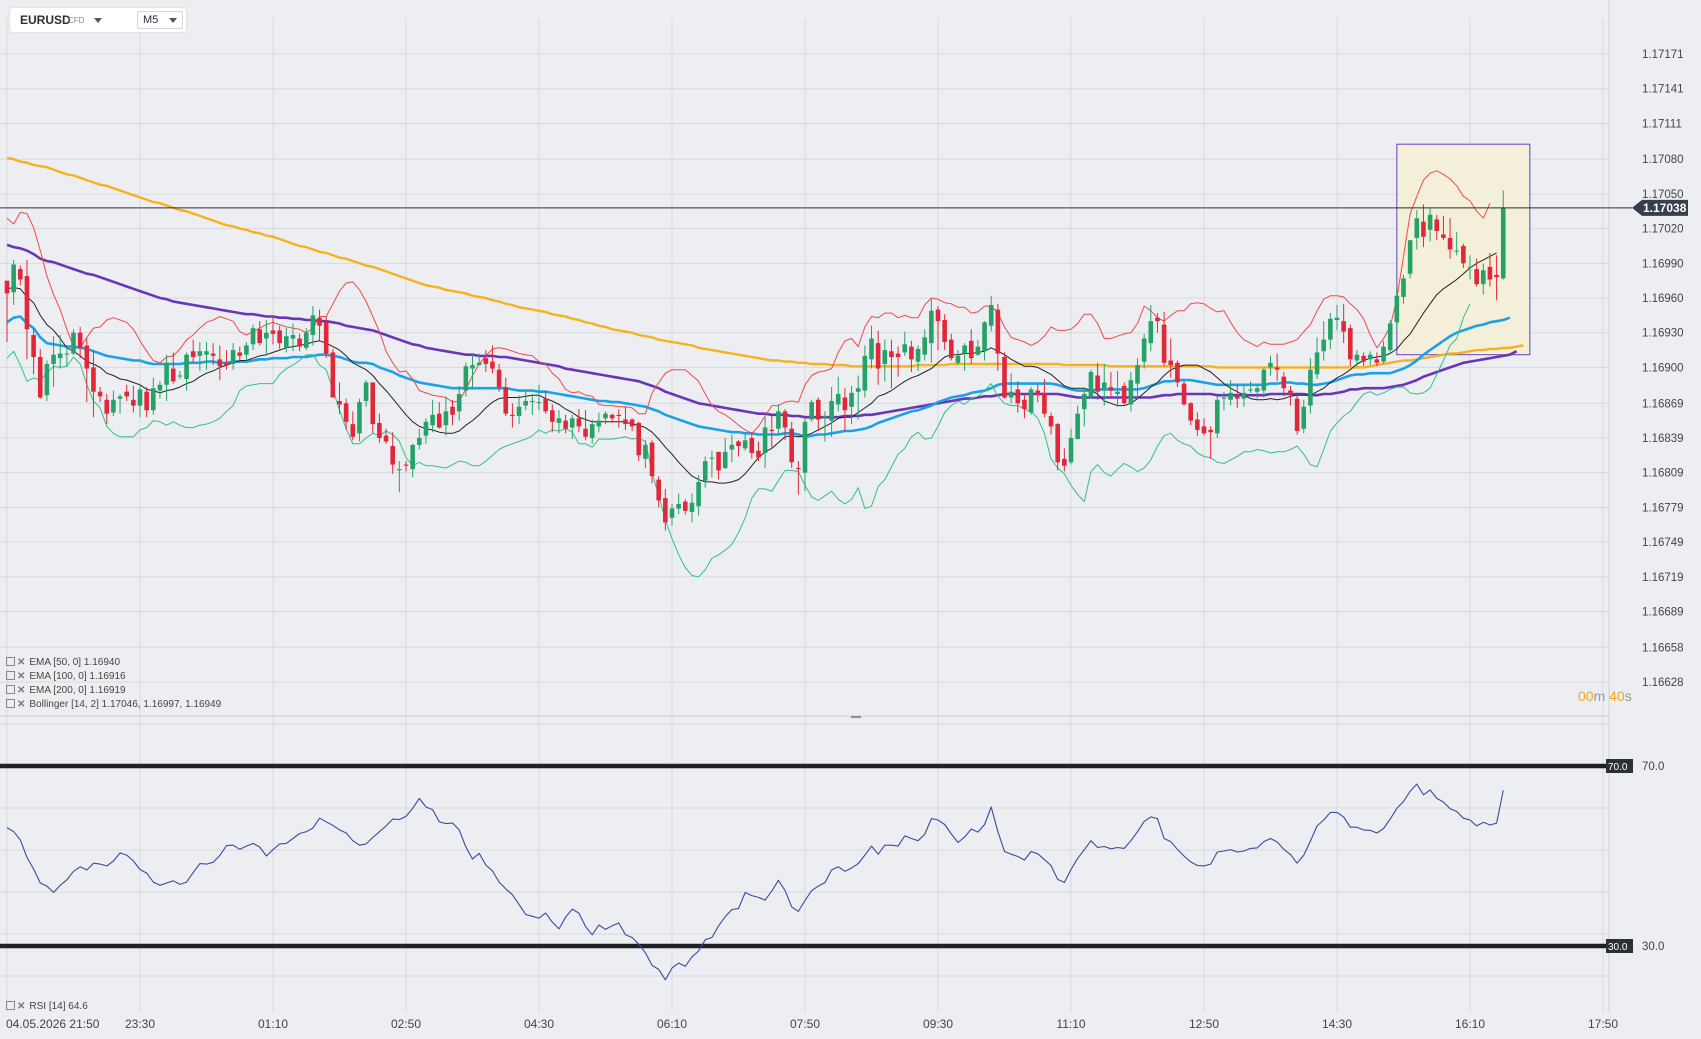 The image size is (1701, 1039). Describe the element at coordinates (1653, 947) in the screenshot. I see `rsi-level-label: 30.0` at that location.